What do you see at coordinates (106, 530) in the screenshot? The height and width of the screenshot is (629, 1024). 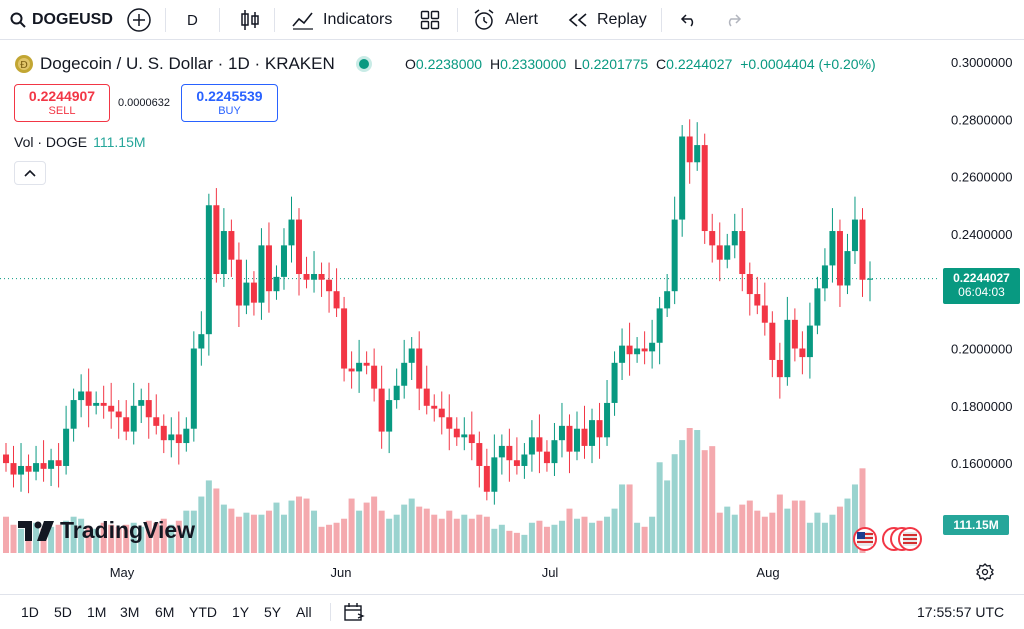 I see `tradingview-logo: TradingView` at bounding box center [106, 530].